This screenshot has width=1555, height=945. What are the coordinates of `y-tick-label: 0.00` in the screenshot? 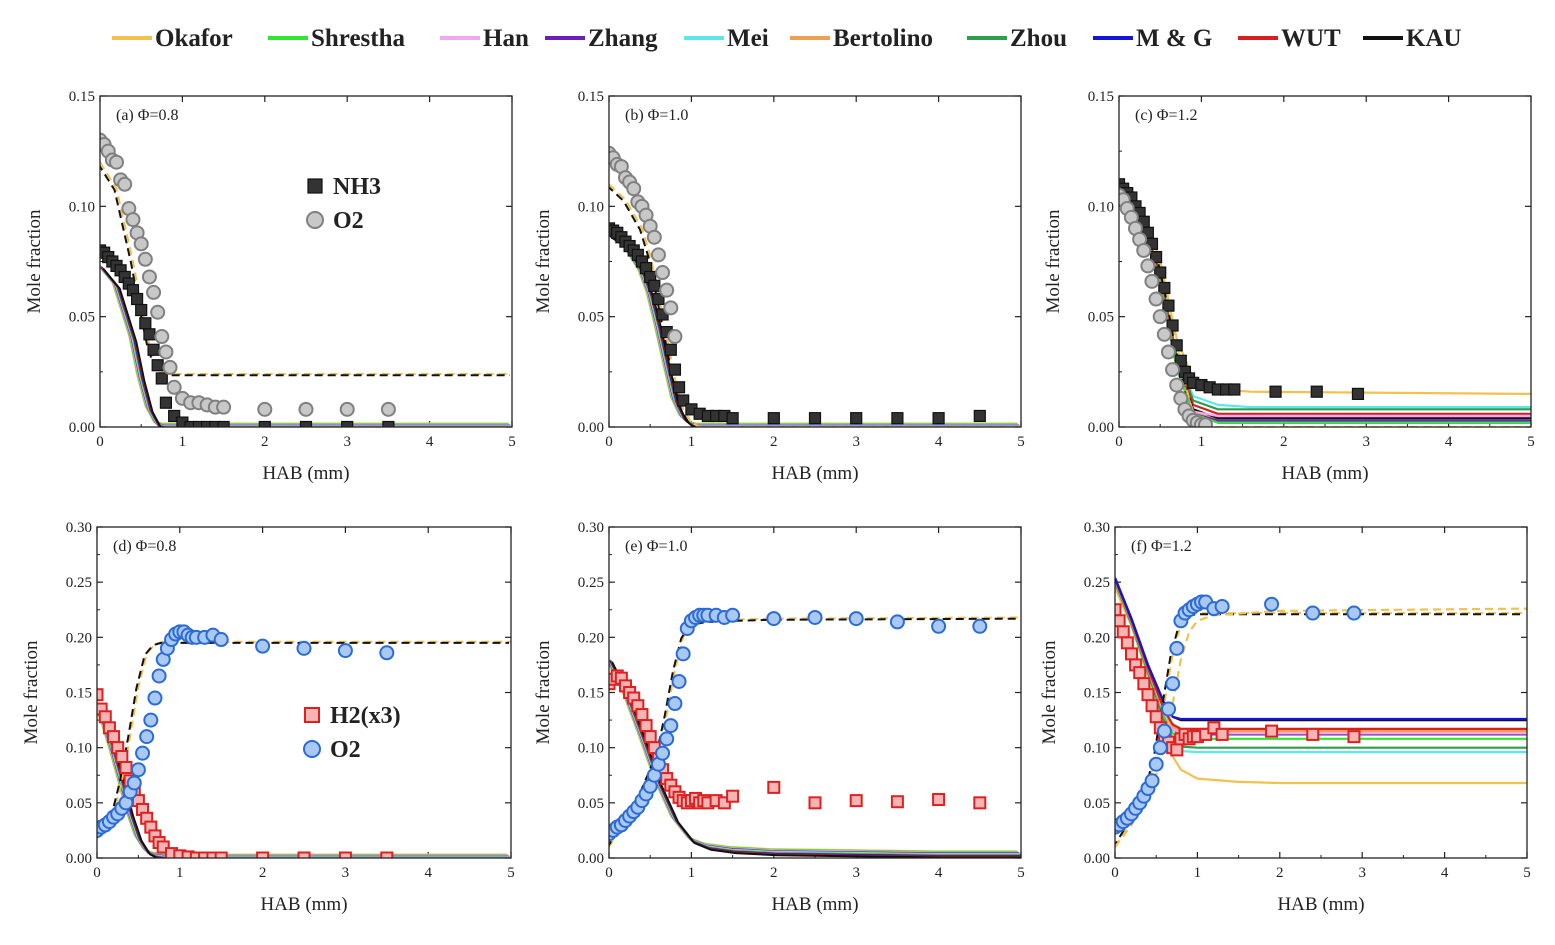 It's located at (79, 859).